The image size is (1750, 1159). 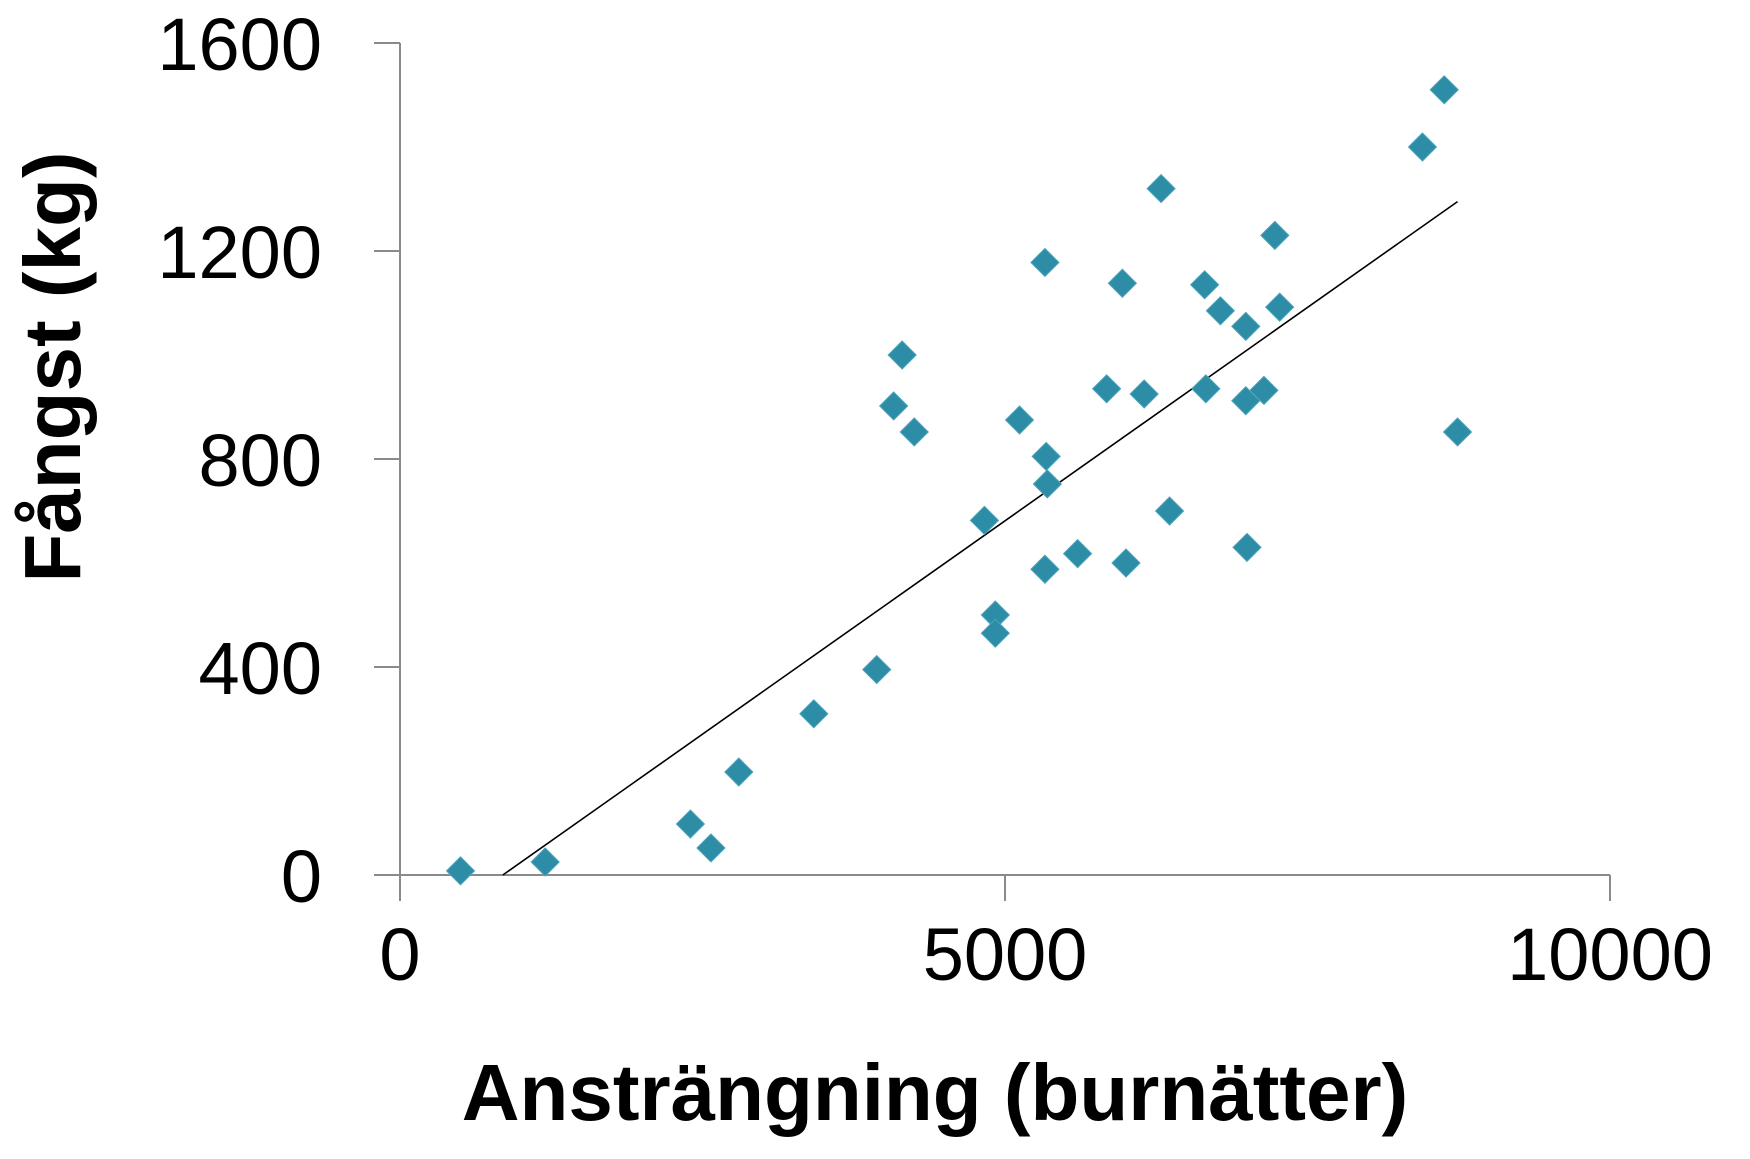 What do you see at coordinates (239, 252) in the screenshot?
I see `y-tick-label: 1200` at bounding box center [239, 252].